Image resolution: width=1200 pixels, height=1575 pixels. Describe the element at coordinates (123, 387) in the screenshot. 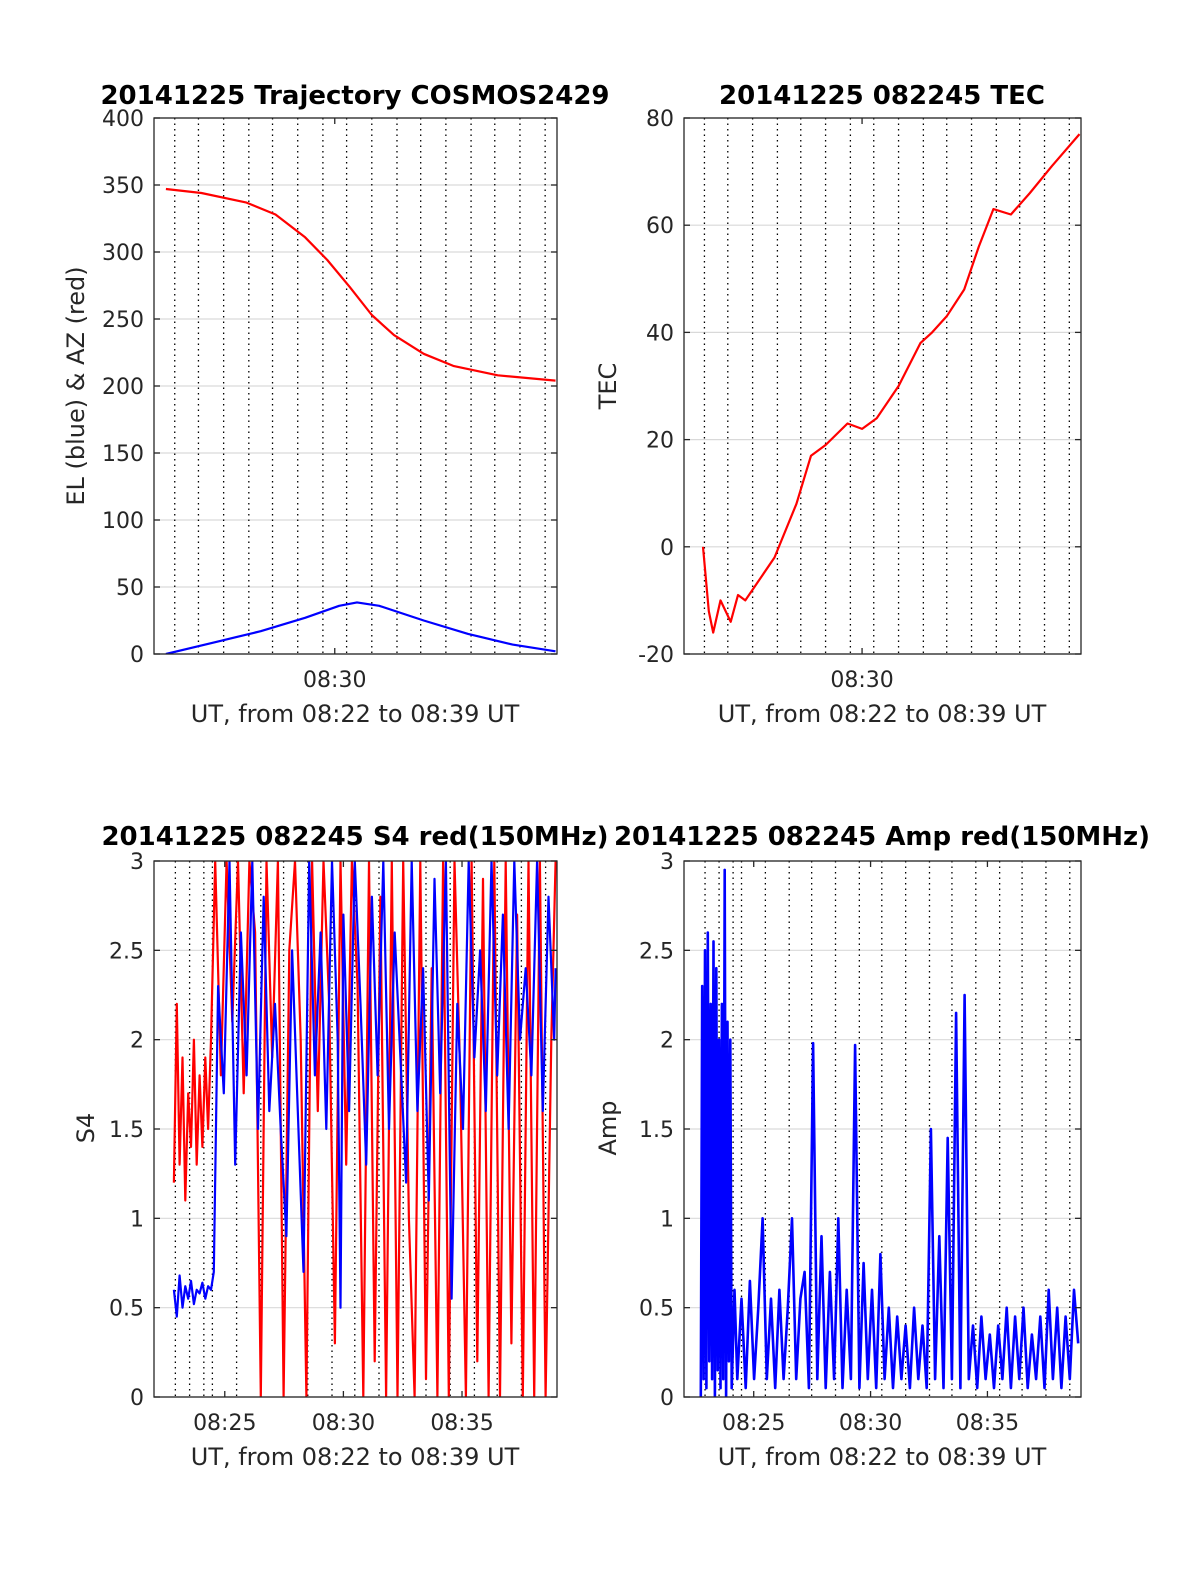

I see `trajectory-ytick-label: 200` at that location.